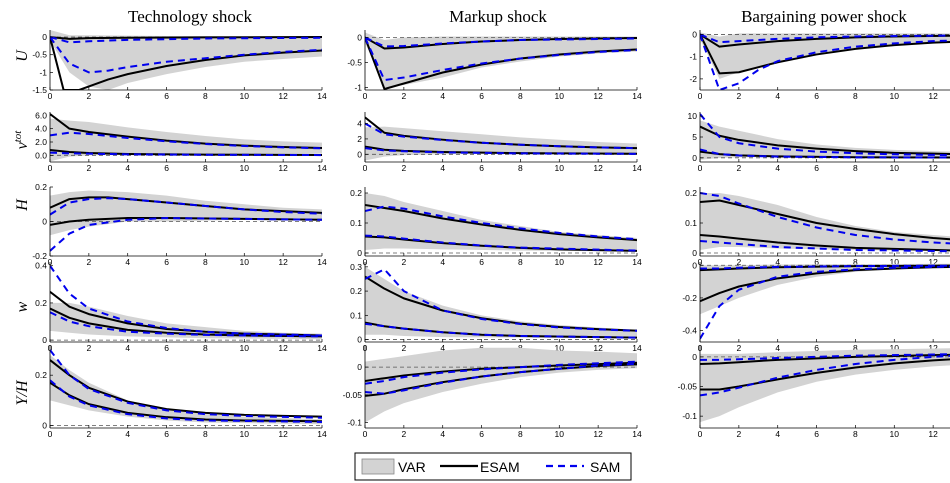 This screenshot has height=483, width=950. I want to click on panel-vtot-markup-xtick-label-8: 8, so click(520, 168).